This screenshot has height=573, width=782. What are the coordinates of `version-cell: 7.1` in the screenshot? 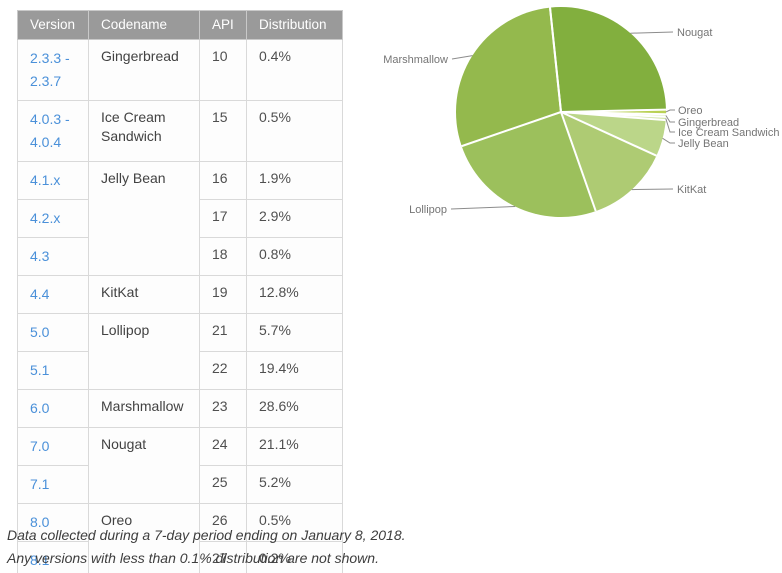 It's located at (53, 484).